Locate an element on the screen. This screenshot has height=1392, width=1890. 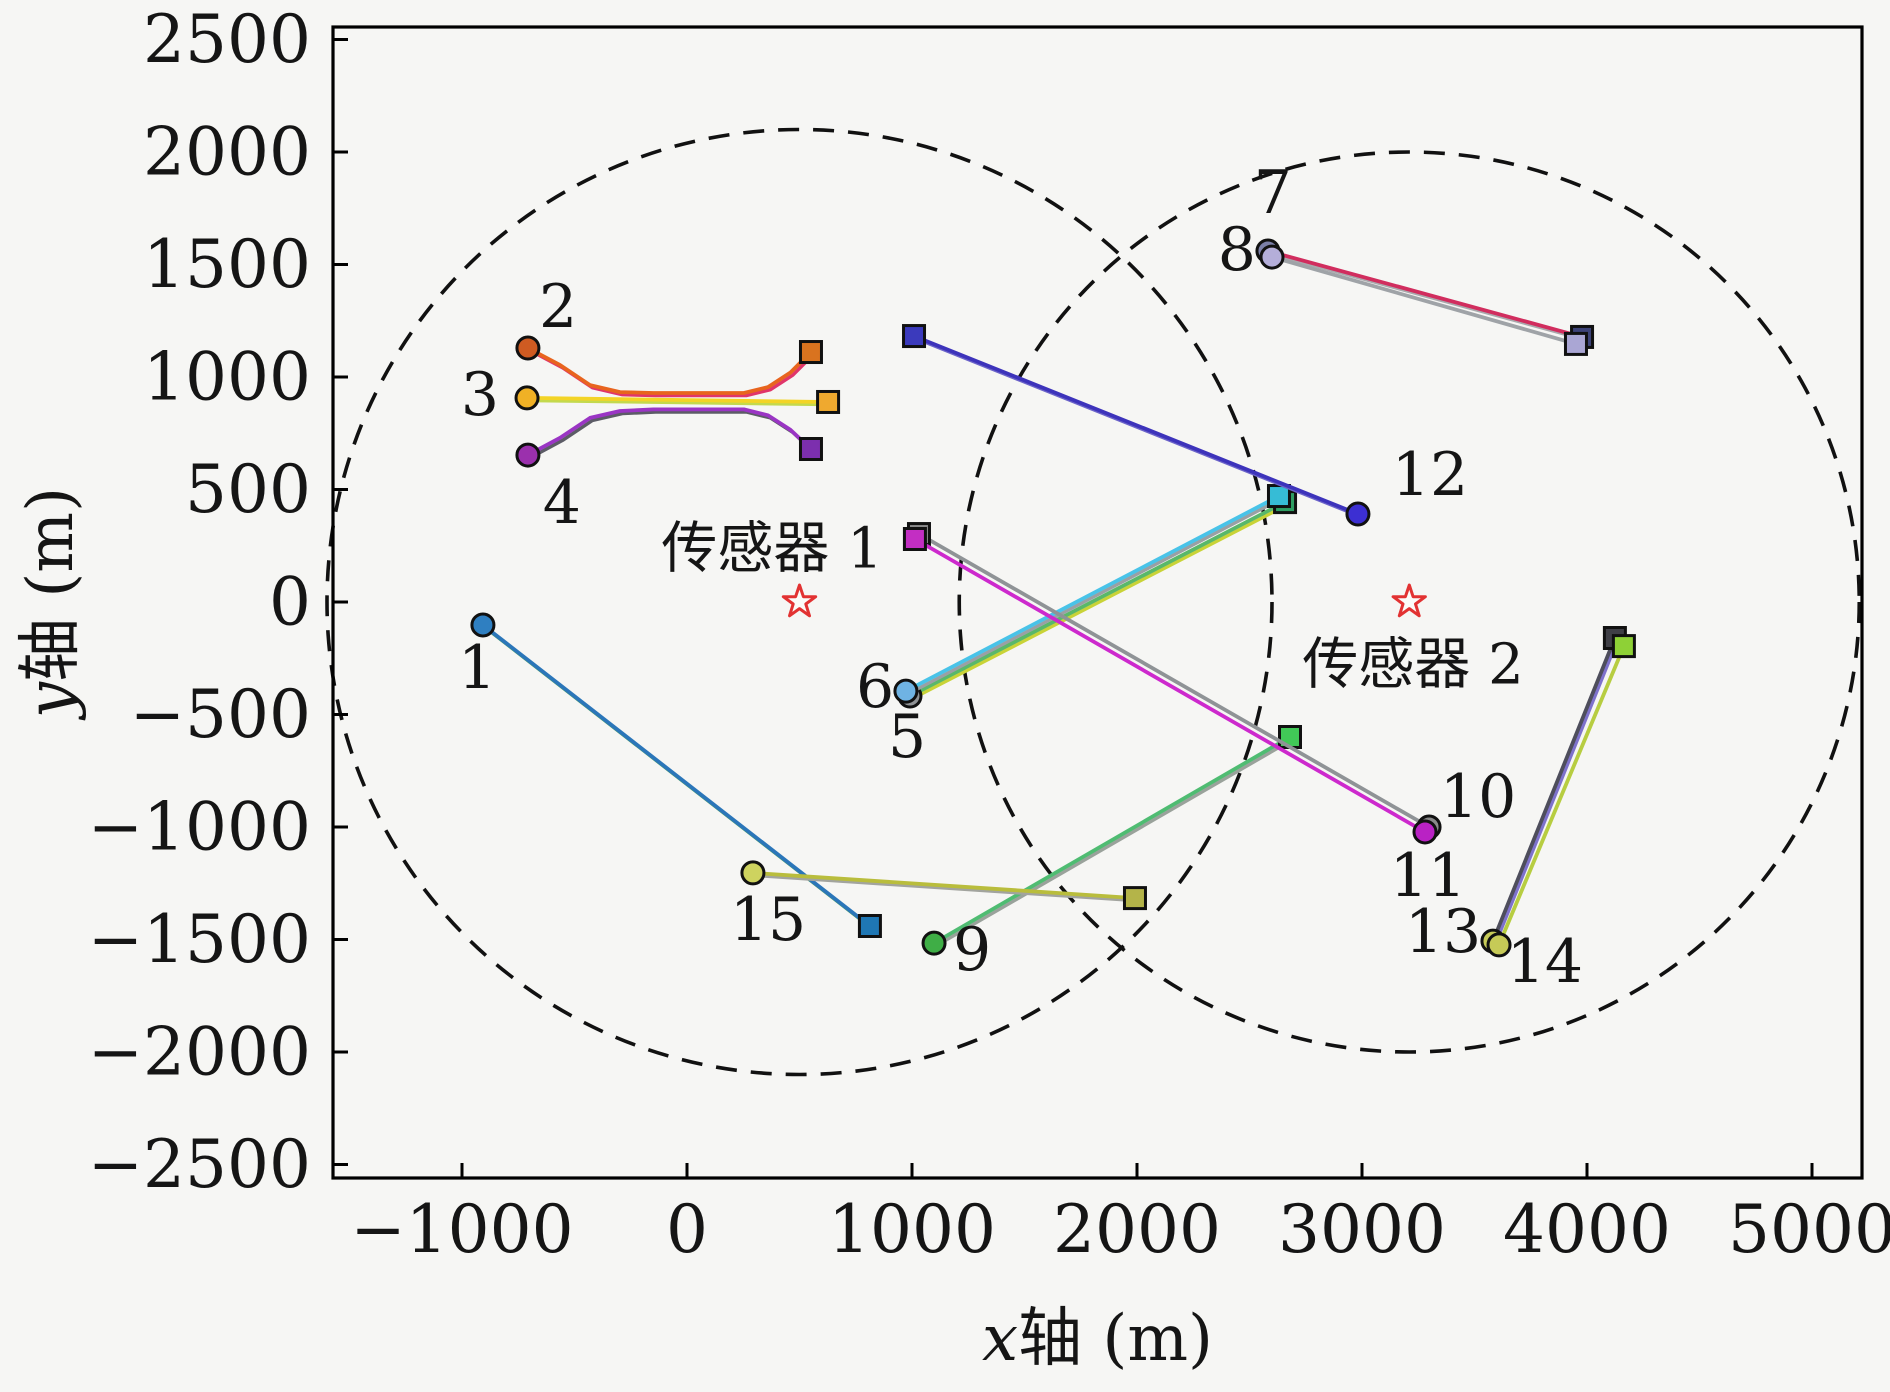
trajectory-9-line is located at coordinates (1112, 840).